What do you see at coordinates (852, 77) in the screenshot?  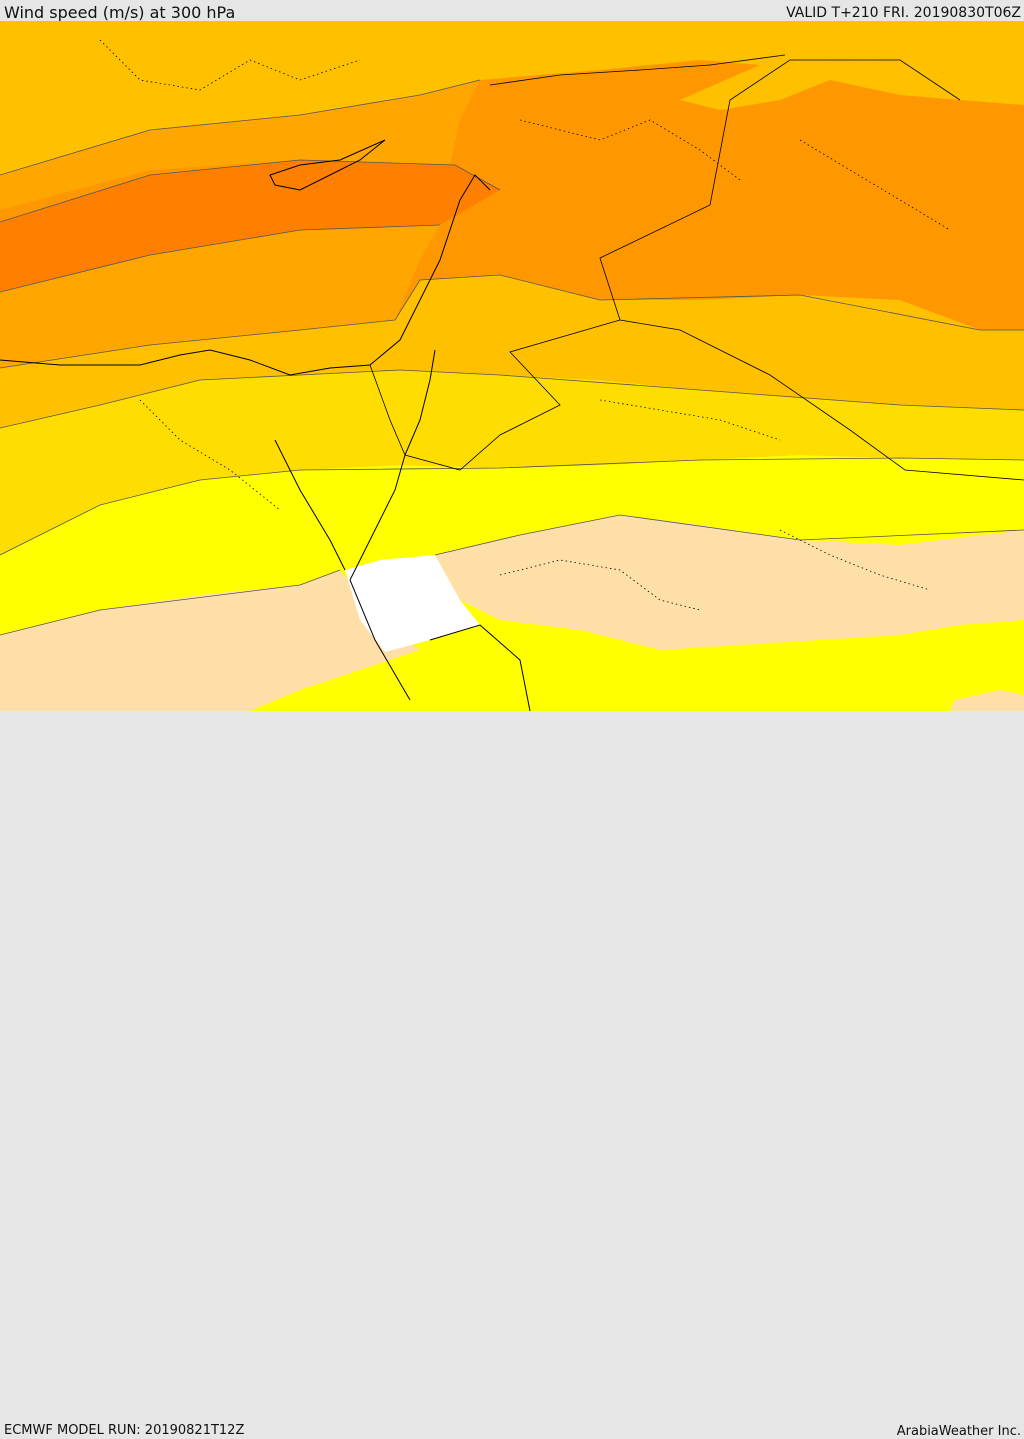 I see `patch-light-ne` at bounding box center [852, 77].